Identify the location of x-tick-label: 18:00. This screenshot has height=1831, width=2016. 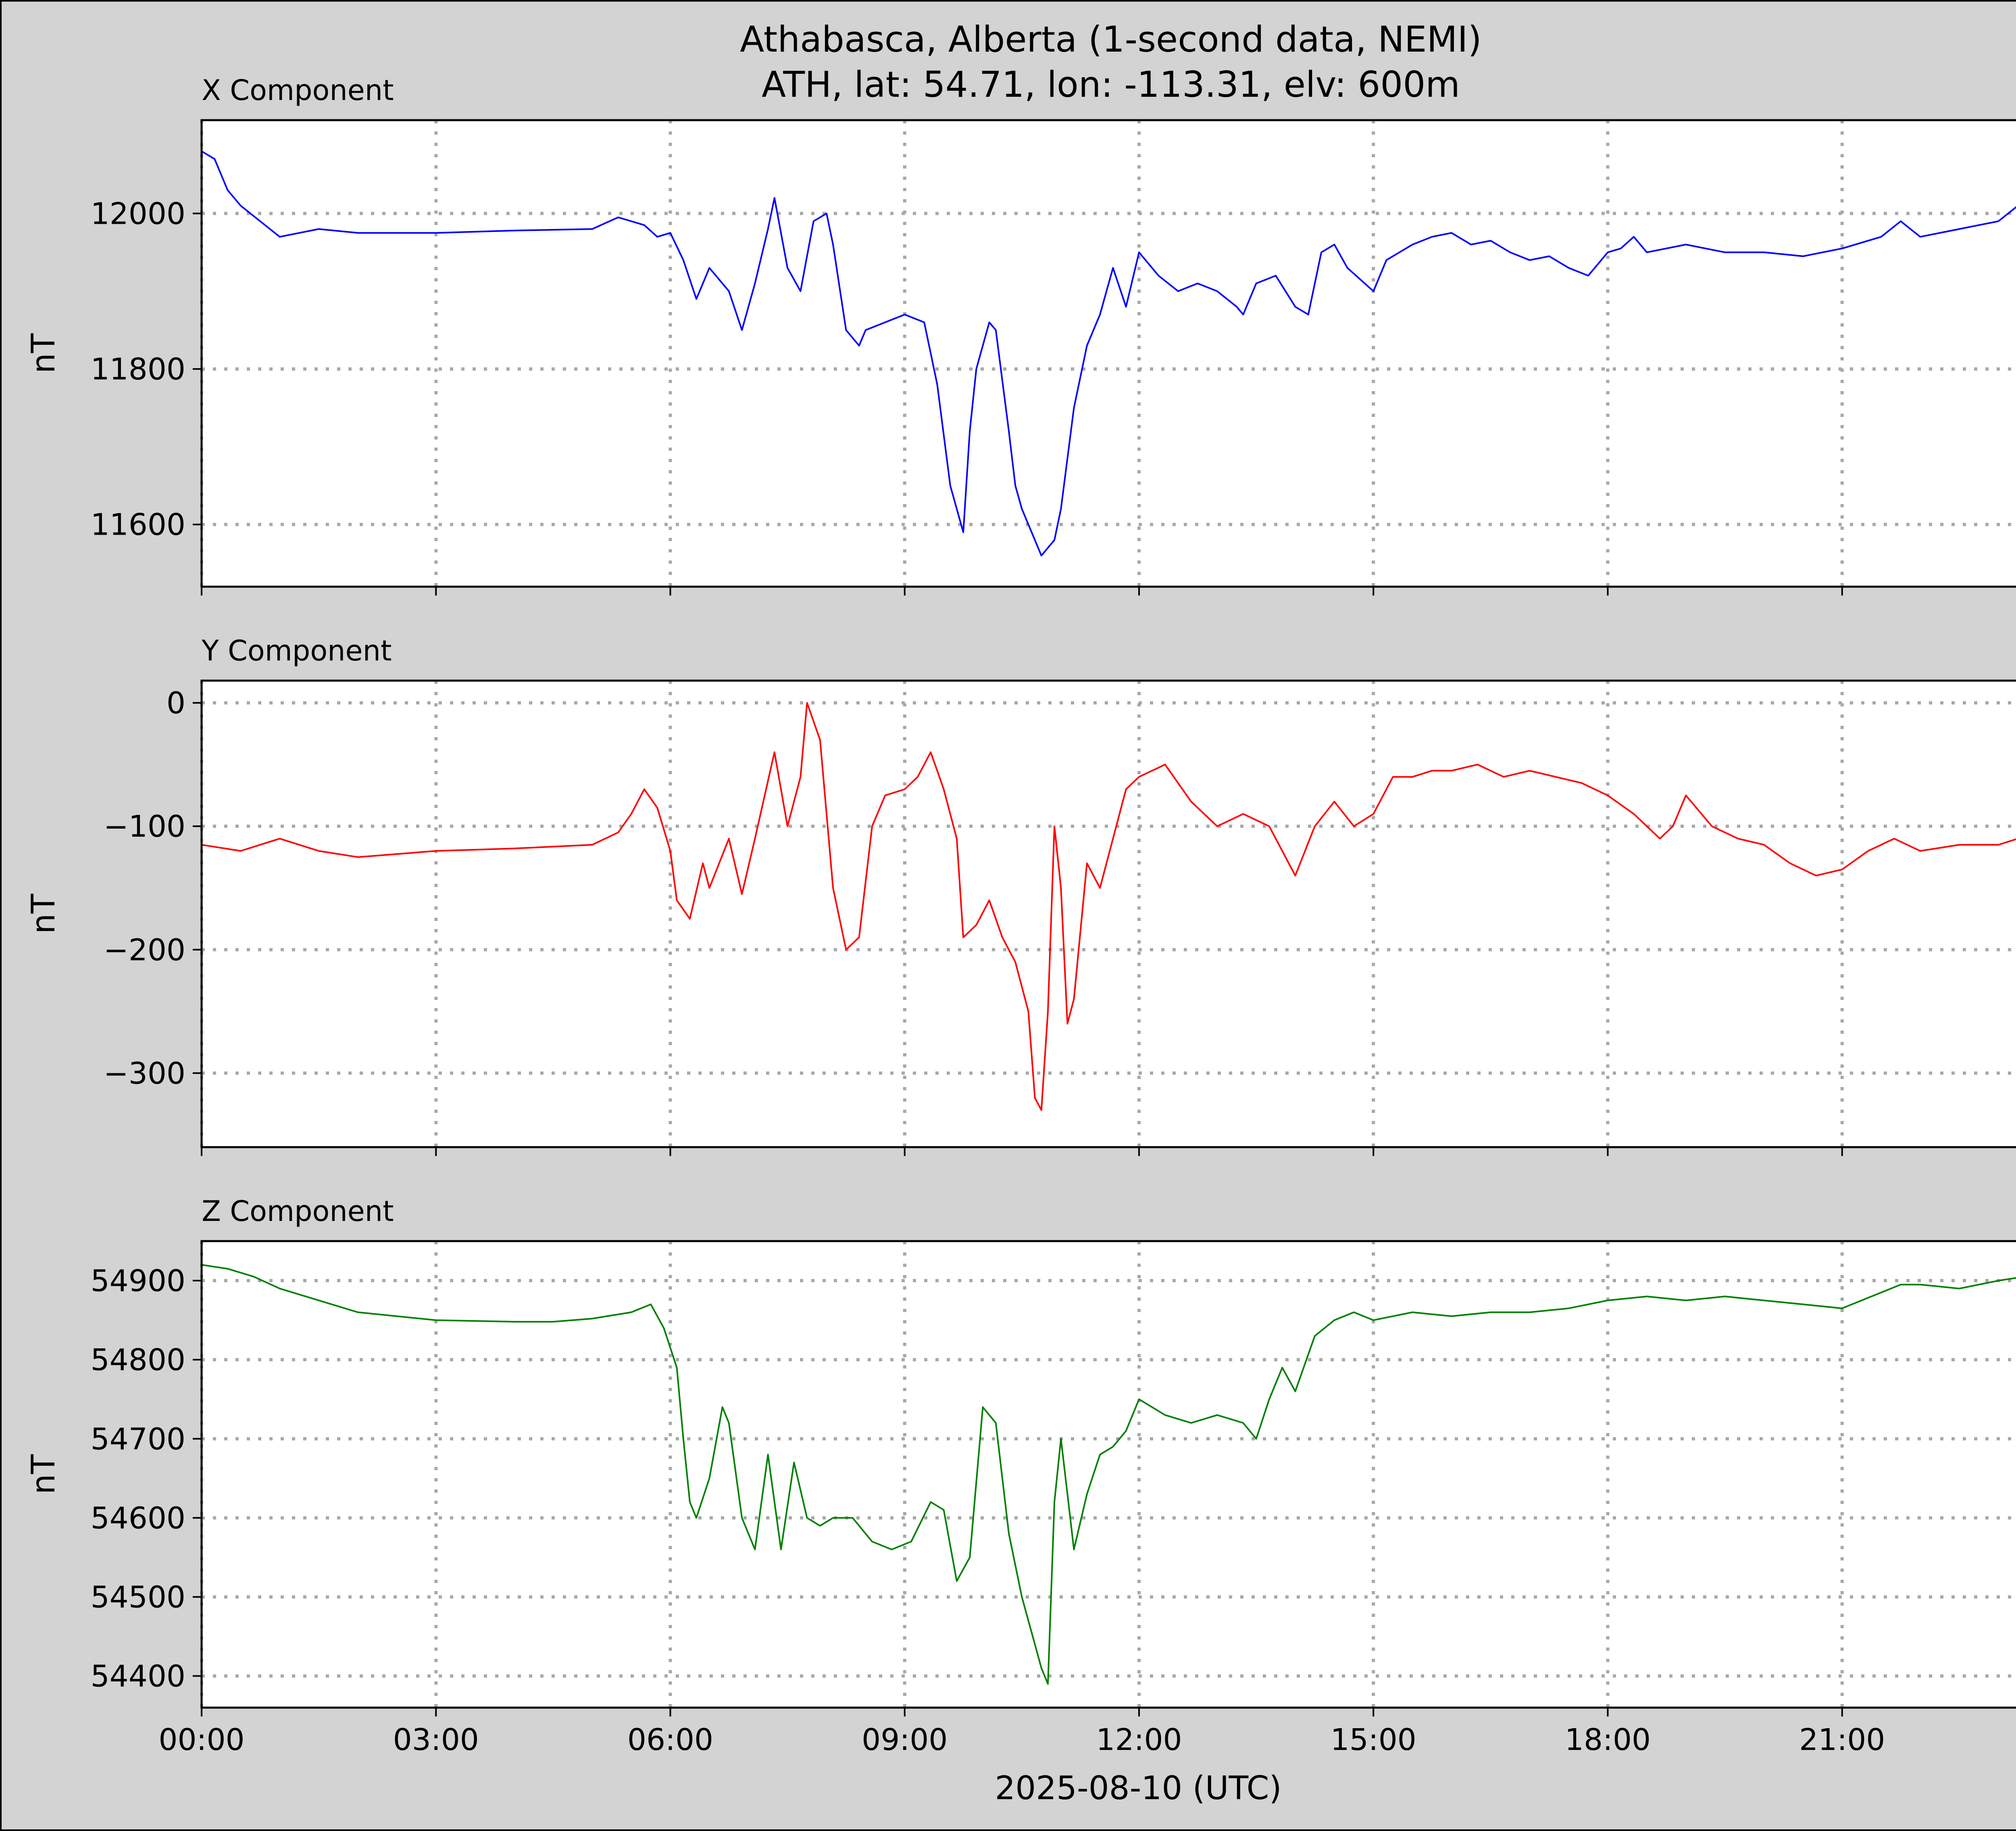
(1608, 1740).